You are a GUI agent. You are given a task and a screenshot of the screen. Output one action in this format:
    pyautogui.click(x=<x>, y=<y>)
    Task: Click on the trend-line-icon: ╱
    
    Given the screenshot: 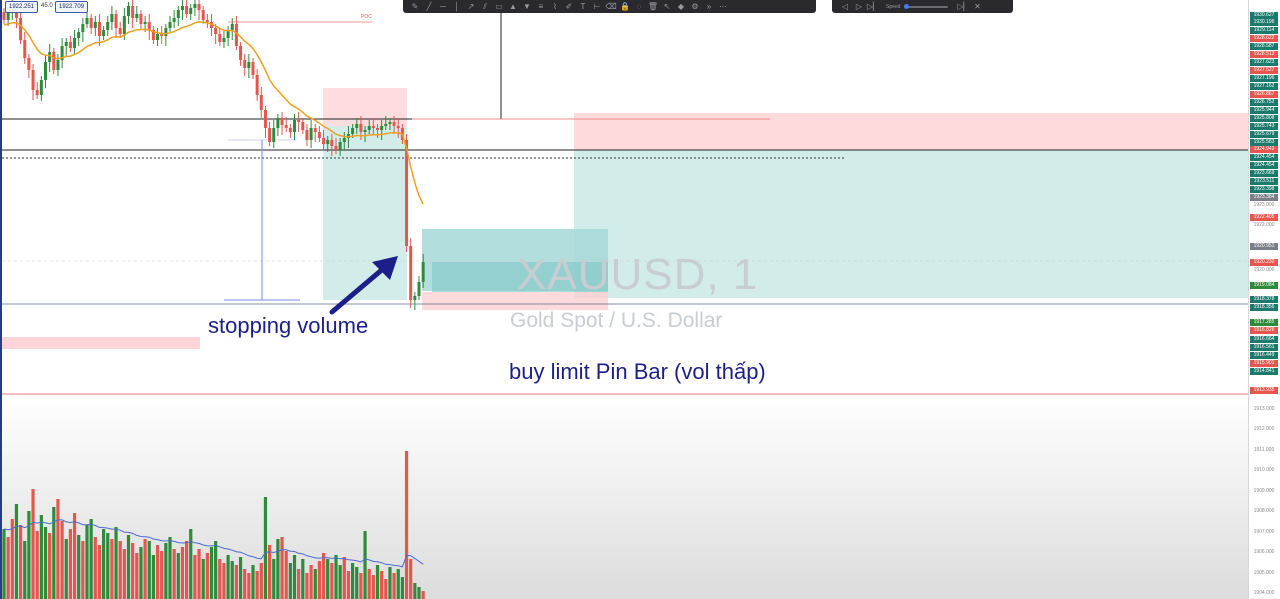 What is the action you would take?
    pyautogui.click(x=429, y=6)
    